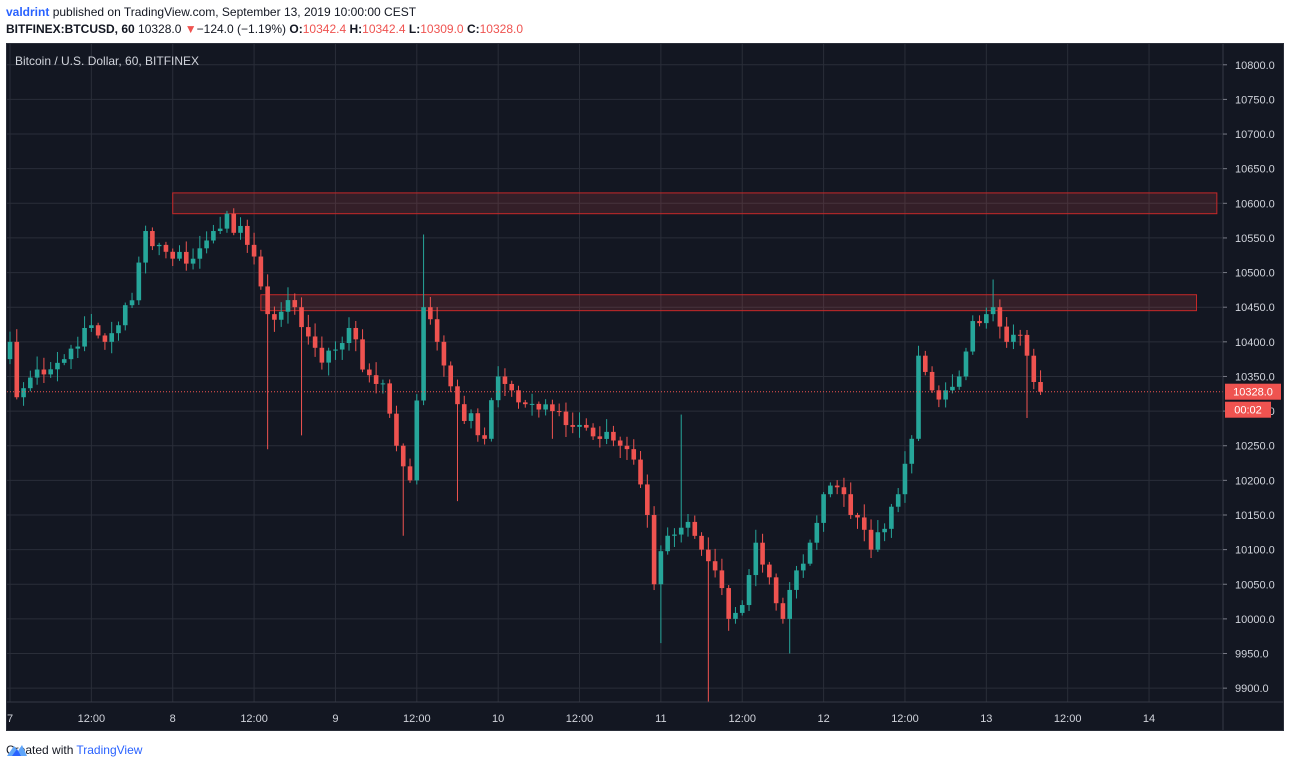  Describe the element at coordinates (1253, 393) in the screenshot. I see `current-price-label: 10328.0` at that location.